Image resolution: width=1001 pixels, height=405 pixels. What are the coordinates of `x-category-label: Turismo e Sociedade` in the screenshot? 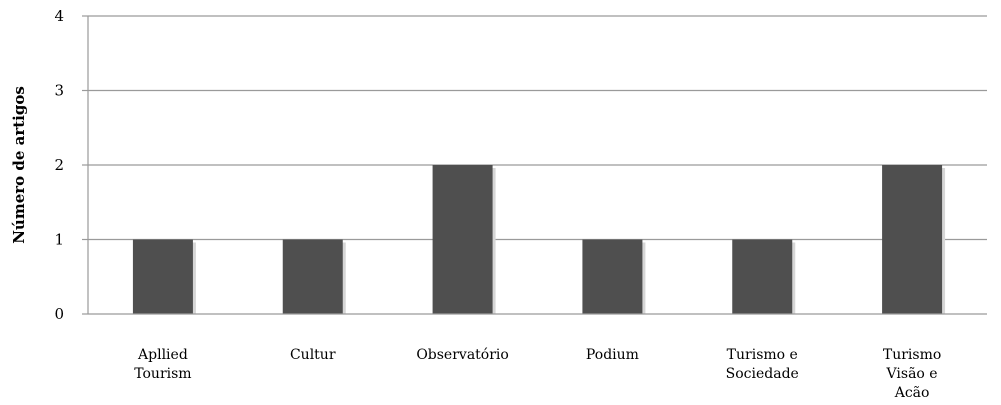 It's located at (762, 364).